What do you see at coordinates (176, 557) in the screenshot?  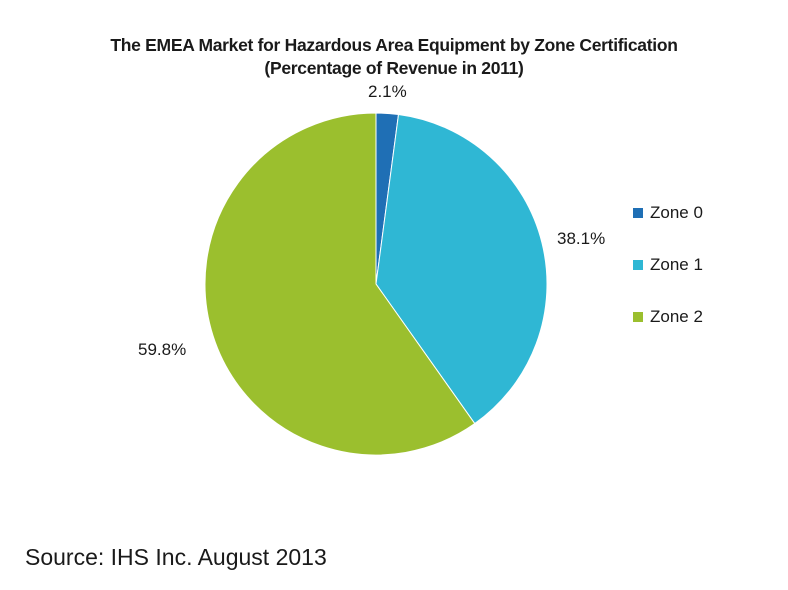 I see `source-note: Source: IHS Inc. August 2013` at bounding box center [176, 557].